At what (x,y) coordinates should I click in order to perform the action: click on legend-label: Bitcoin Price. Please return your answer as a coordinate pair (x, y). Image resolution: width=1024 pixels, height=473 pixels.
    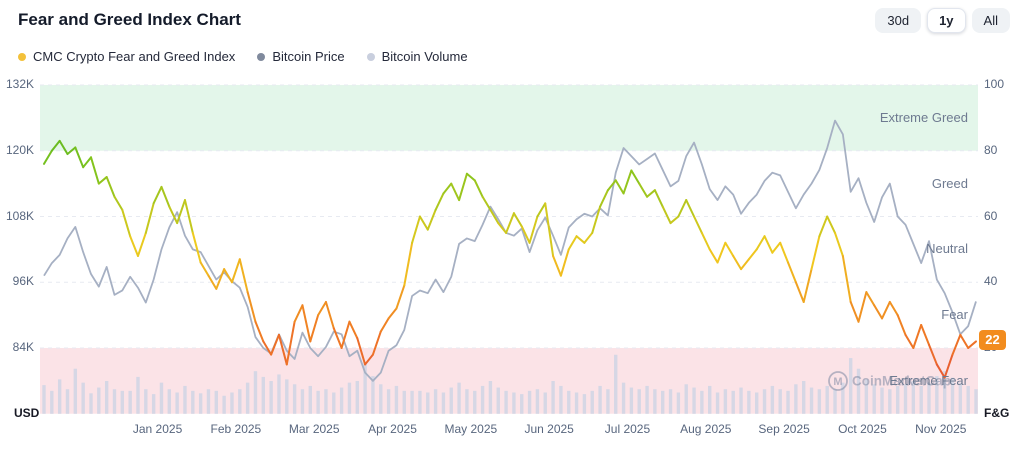
    Looking at the image, I should click on (308, 56).